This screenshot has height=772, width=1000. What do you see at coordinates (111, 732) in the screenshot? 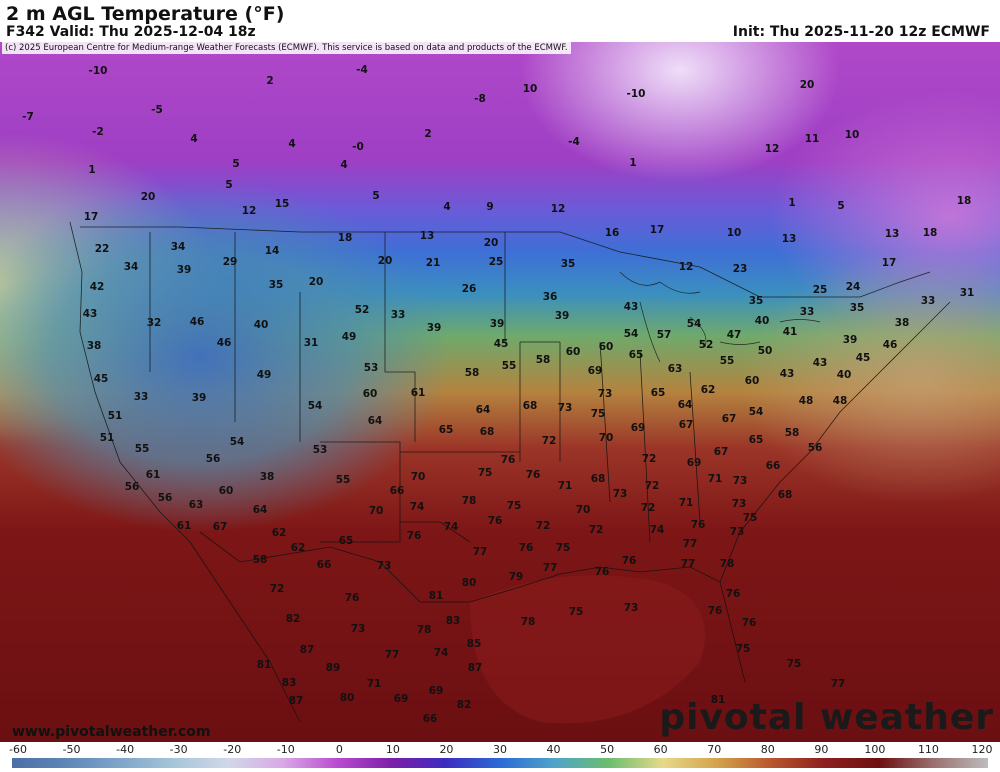
I see `site-url: www.pivotalweather.com` at bounding box center [111, 732].